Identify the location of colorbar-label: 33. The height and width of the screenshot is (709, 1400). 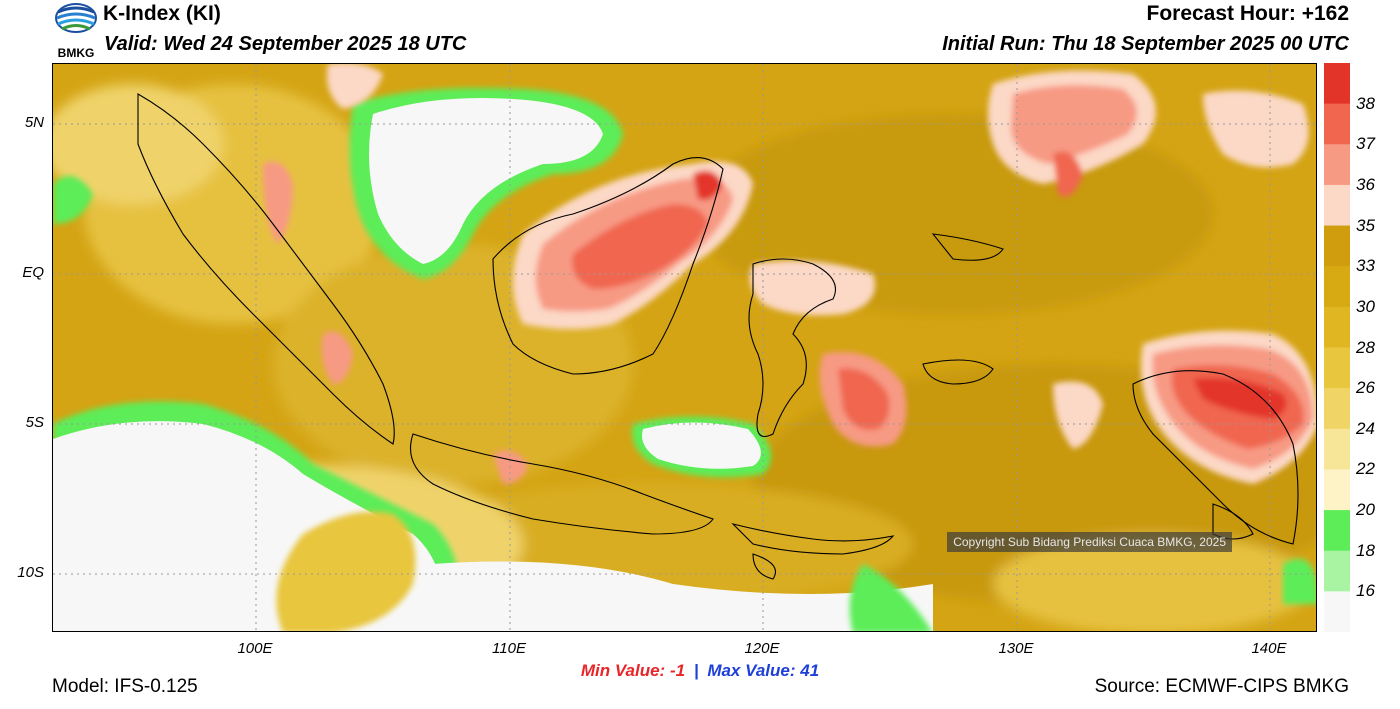
(1365, 266).